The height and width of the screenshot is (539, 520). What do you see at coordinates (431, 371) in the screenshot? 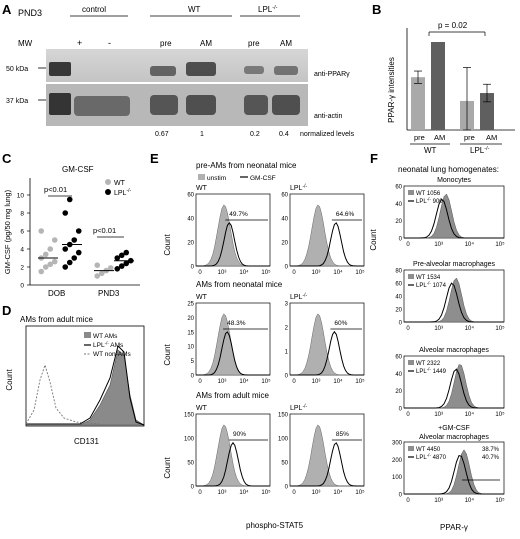
I see `legend-lpl: LPL-/- 1449` at bounding box center [431, 371].